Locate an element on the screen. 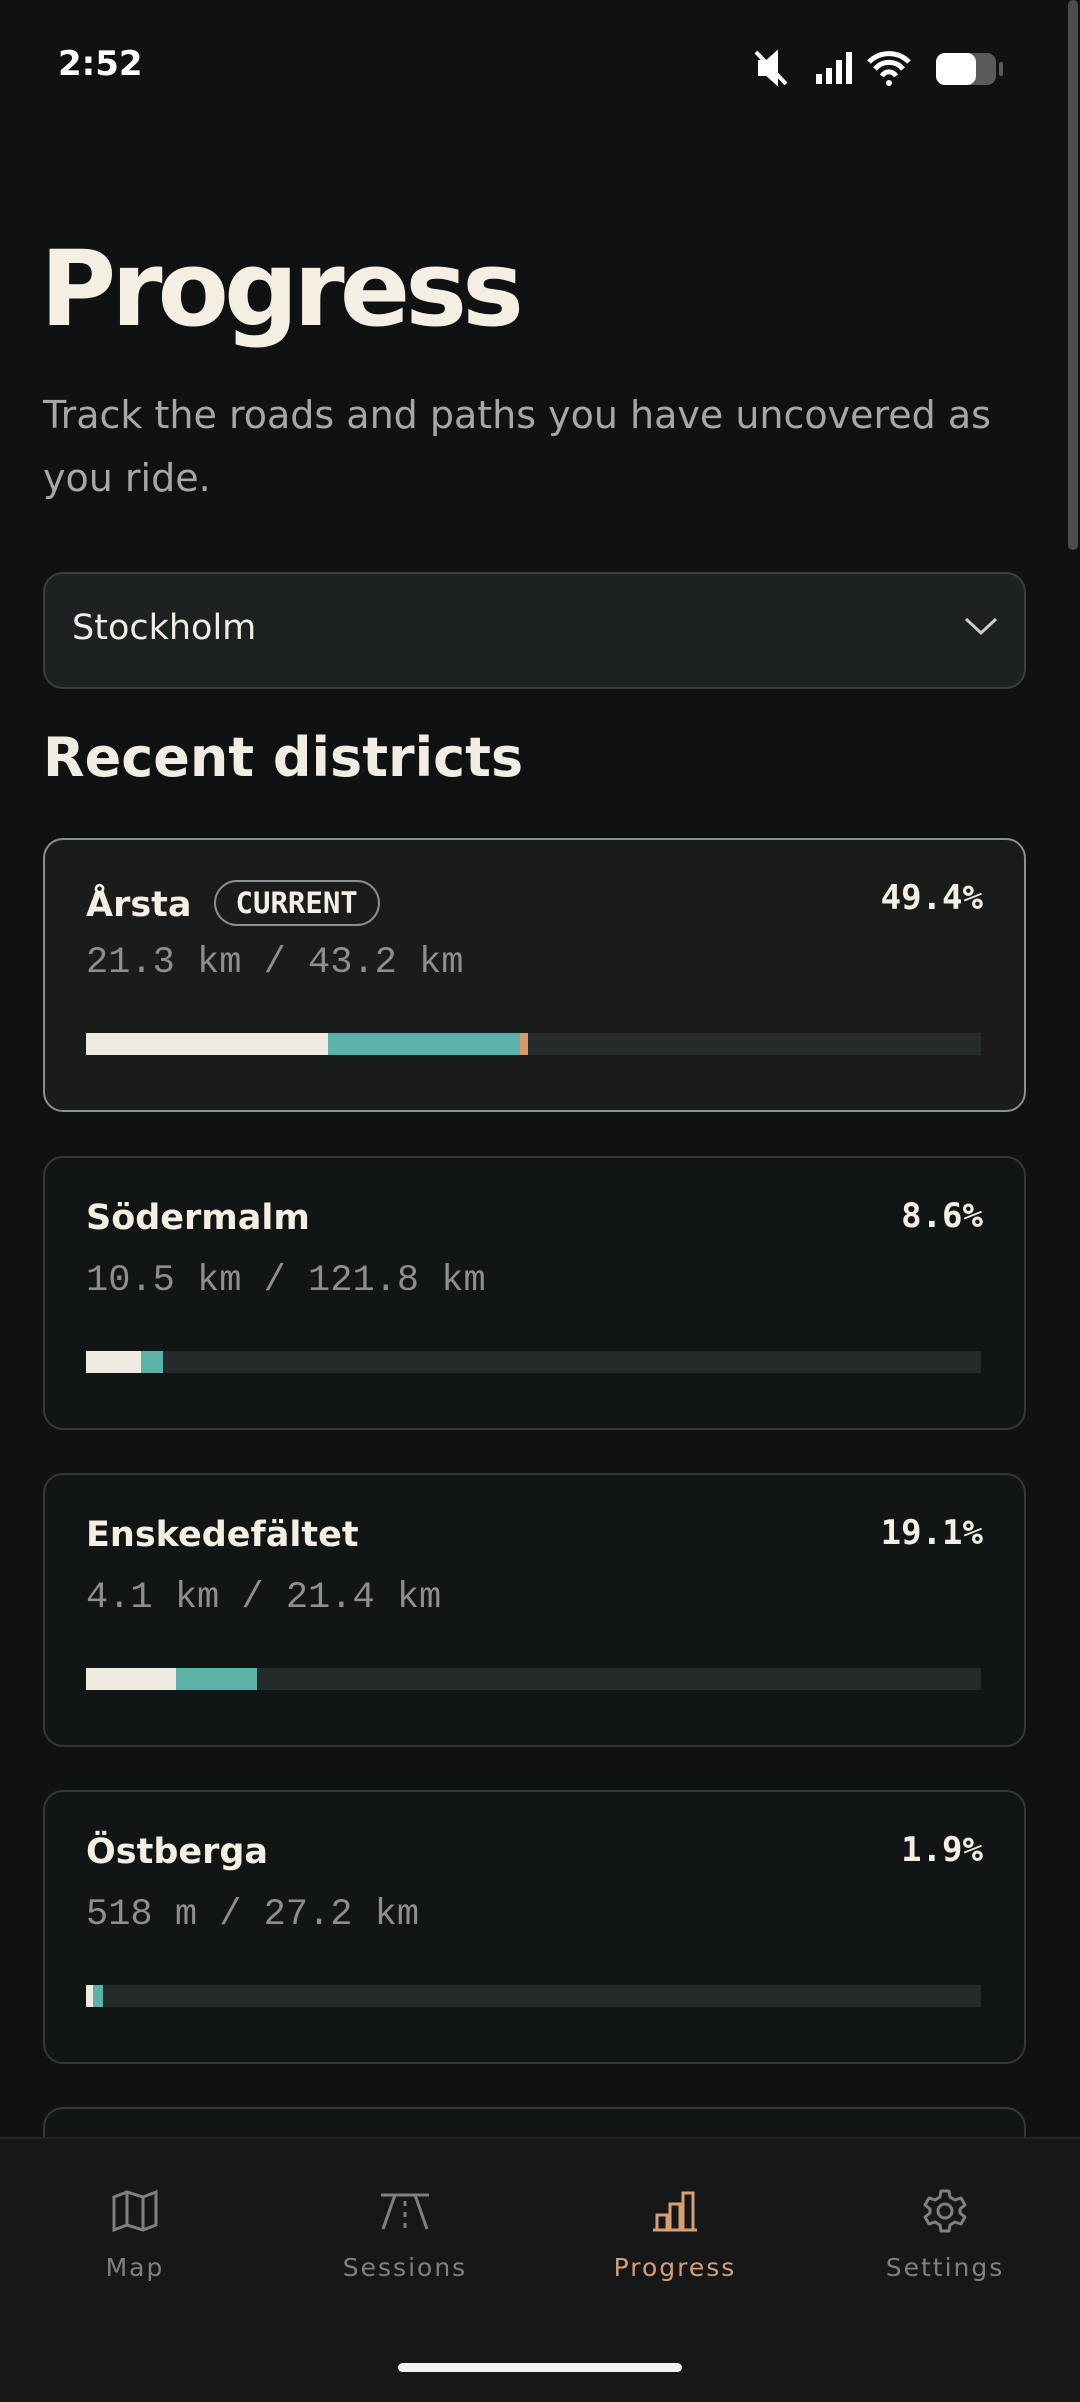 The height and width of the screenshot is (2402, 1080). scrollbar is located at coordinates (1073, 275).